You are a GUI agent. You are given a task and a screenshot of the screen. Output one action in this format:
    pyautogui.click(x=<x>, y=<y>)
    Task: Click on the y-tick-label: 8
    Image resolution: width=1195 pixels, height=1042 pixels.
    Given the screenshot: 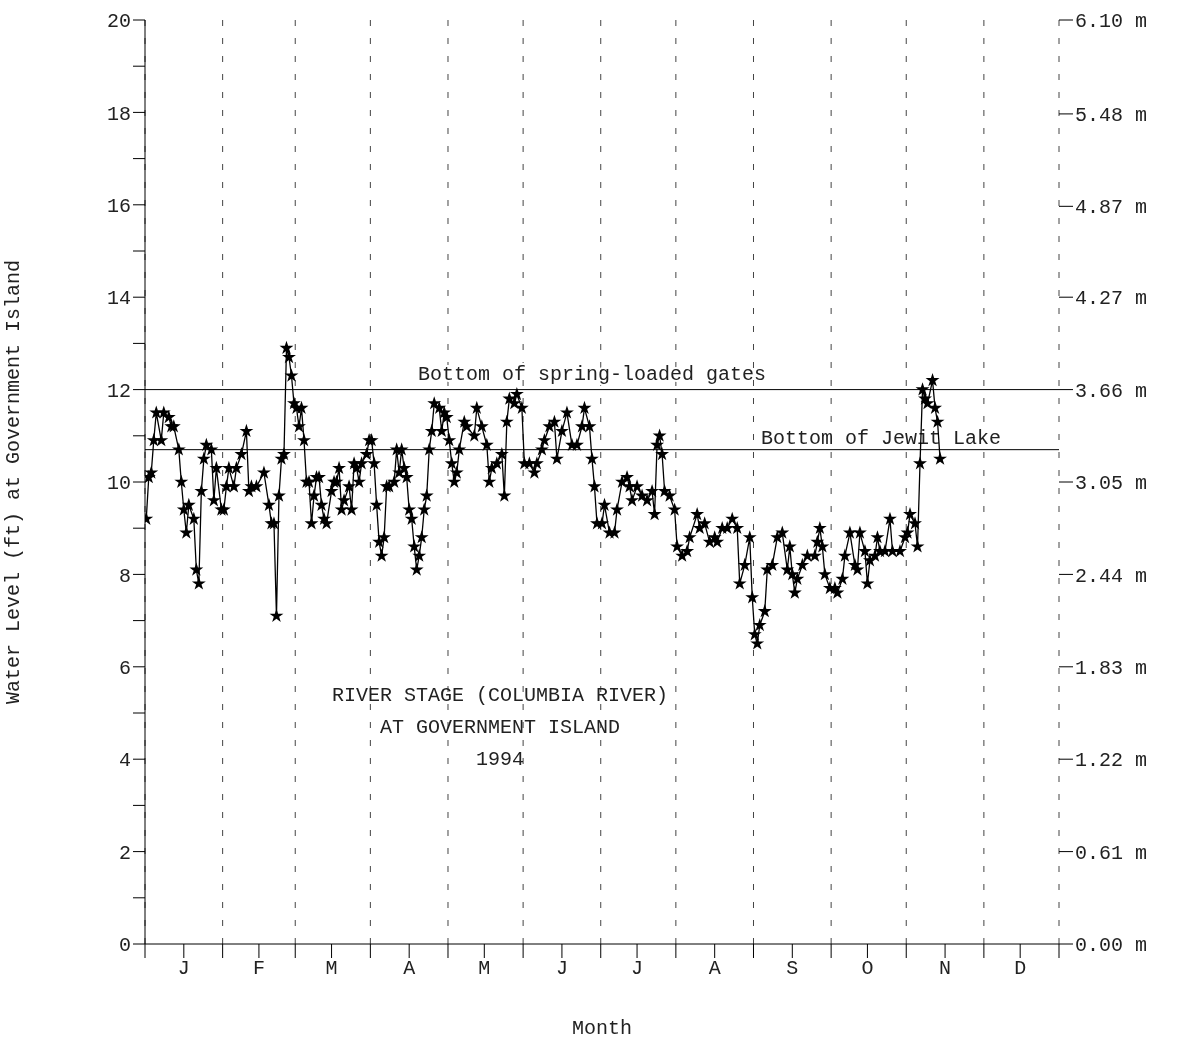 What is the action you would take?
    pyautogui.click(x=124, y=576)
    